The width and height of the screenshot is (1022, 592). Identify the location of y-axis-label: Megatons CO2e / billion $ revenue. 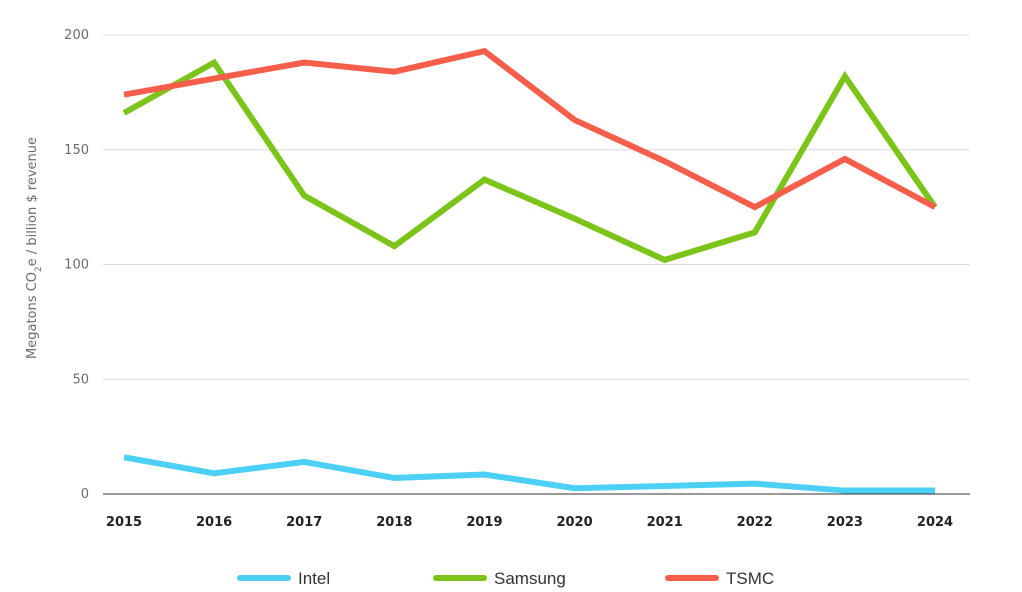
(34, 248).